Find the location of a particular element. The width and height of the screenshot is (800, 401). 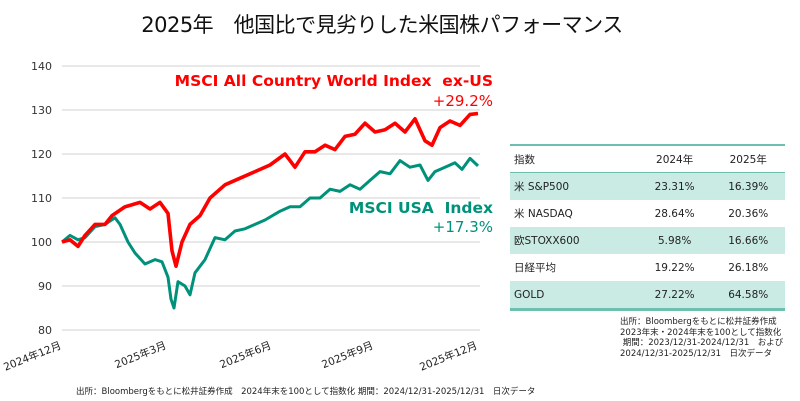

cell-2024: 27.22% is located at coordinates (674, 295).